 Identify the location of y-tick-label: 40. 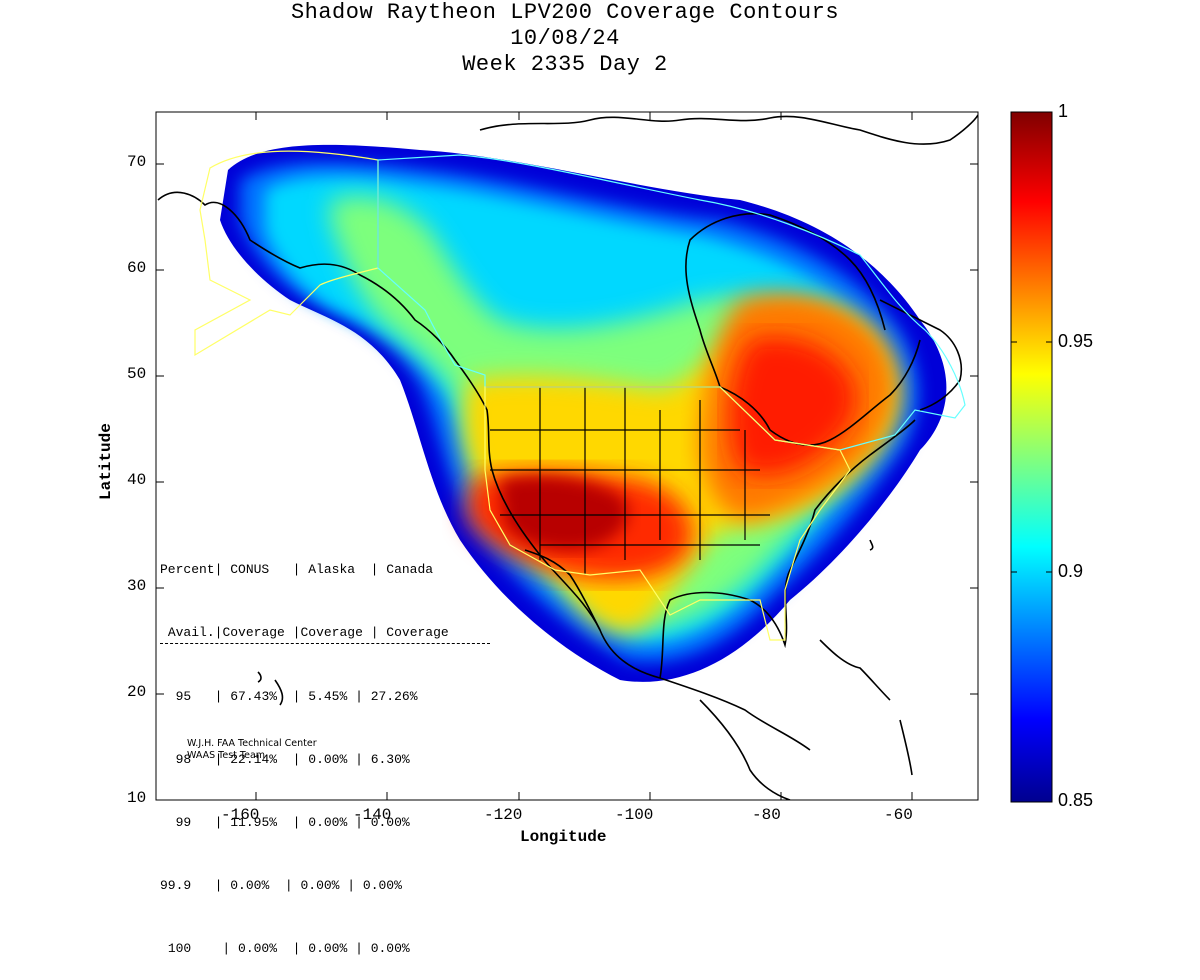
(137, 480).